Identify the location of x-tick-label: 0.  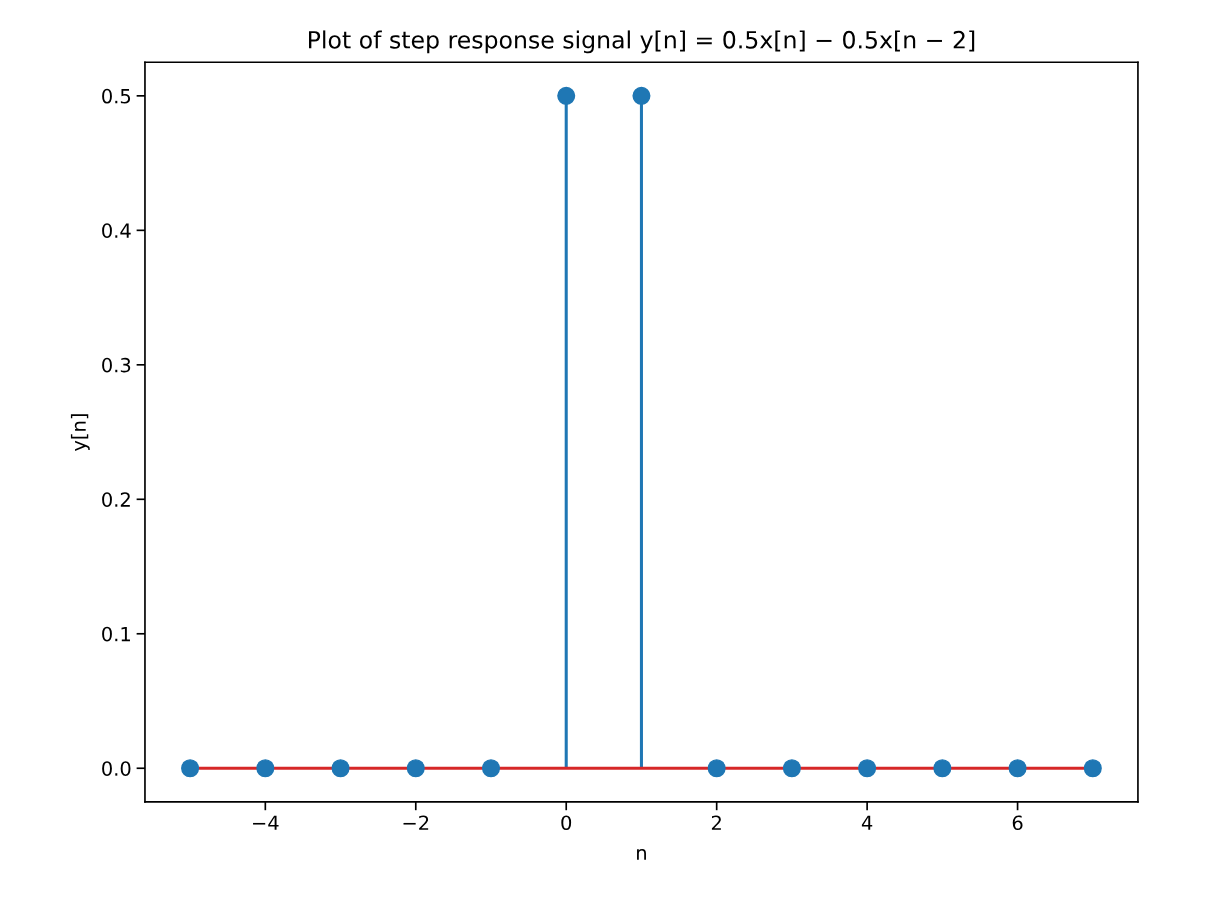
(566, 823).